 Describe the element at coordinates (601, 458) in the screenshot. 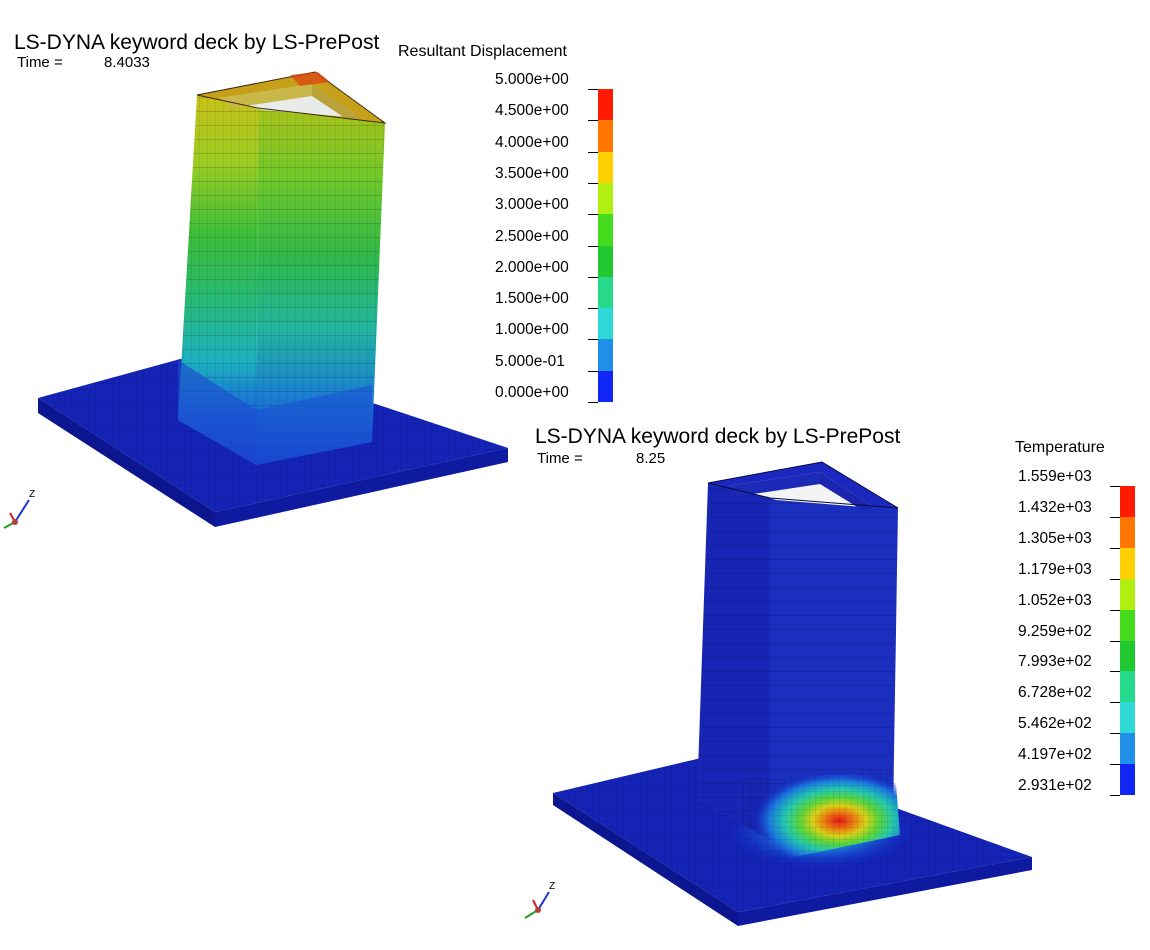

I see `view2-time: Time = 8.25` at that location.